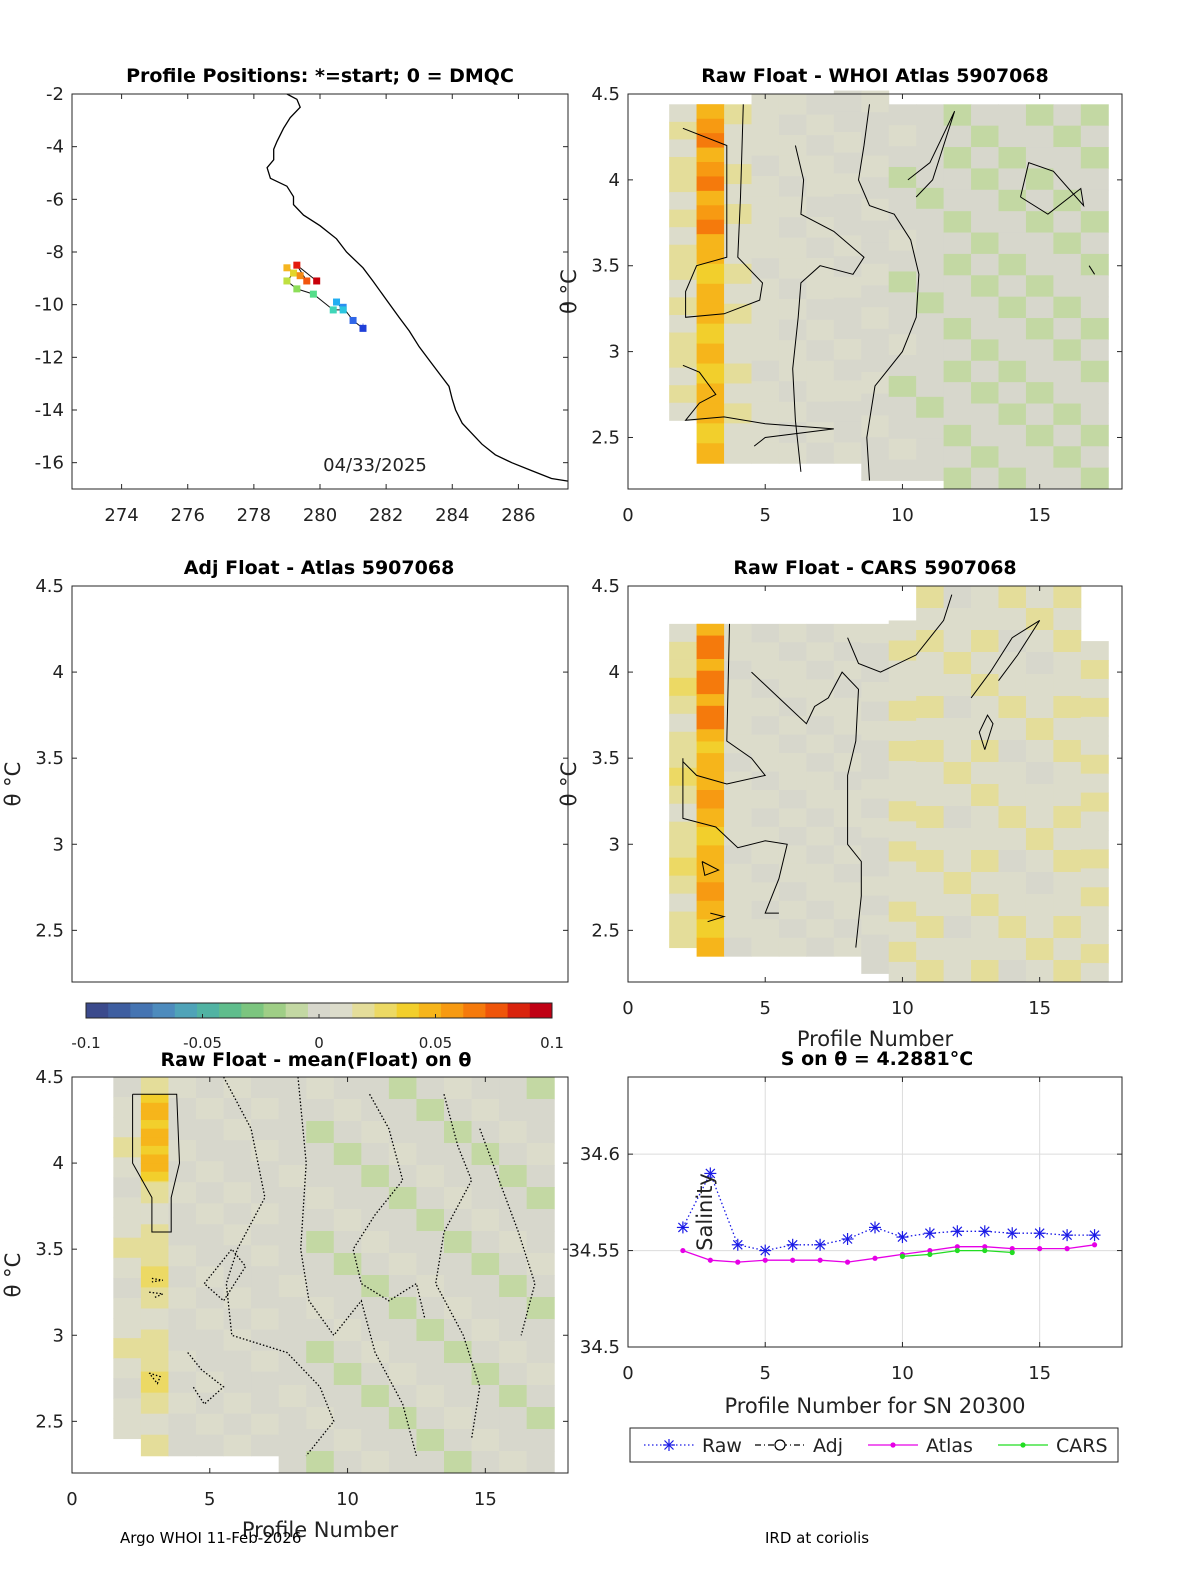 This screenshot has height=1575, width=1200. I want to click on adj-ytick-label: 3.5, so click(49, 758).